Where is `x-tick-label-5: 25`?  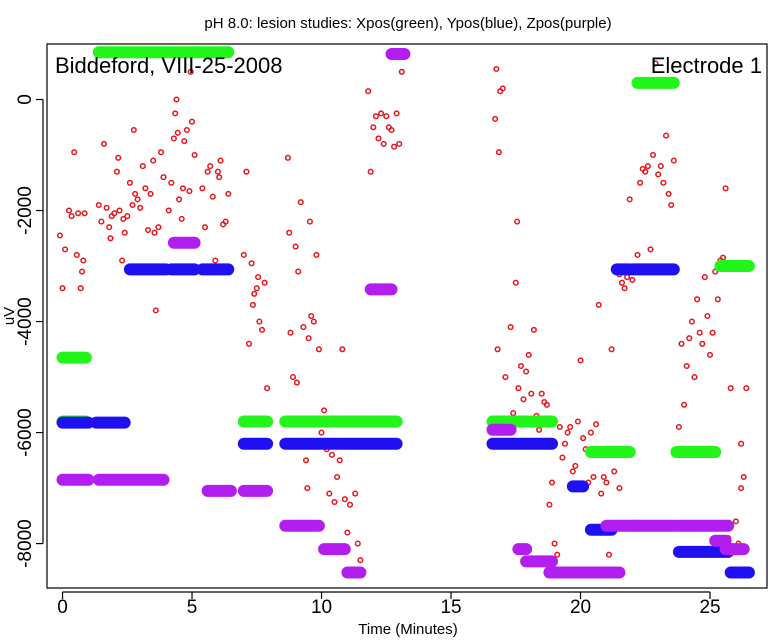
x-tick-label-5: 25 is located at coordinates (709, 607).